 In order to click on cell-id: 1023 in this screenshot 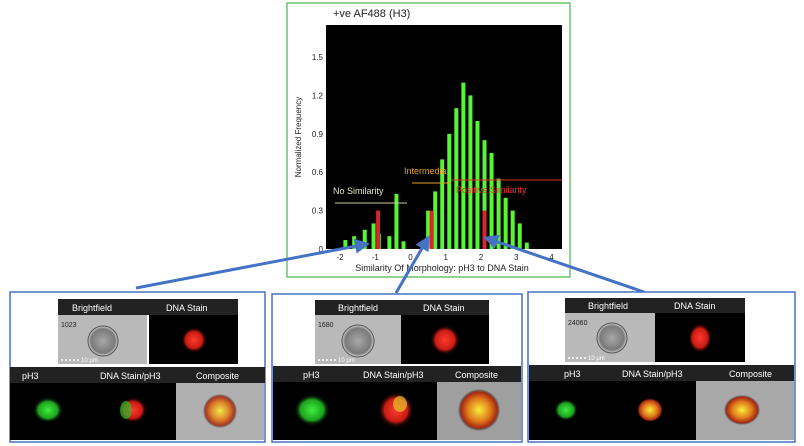, I will do `click(69, 325)`.